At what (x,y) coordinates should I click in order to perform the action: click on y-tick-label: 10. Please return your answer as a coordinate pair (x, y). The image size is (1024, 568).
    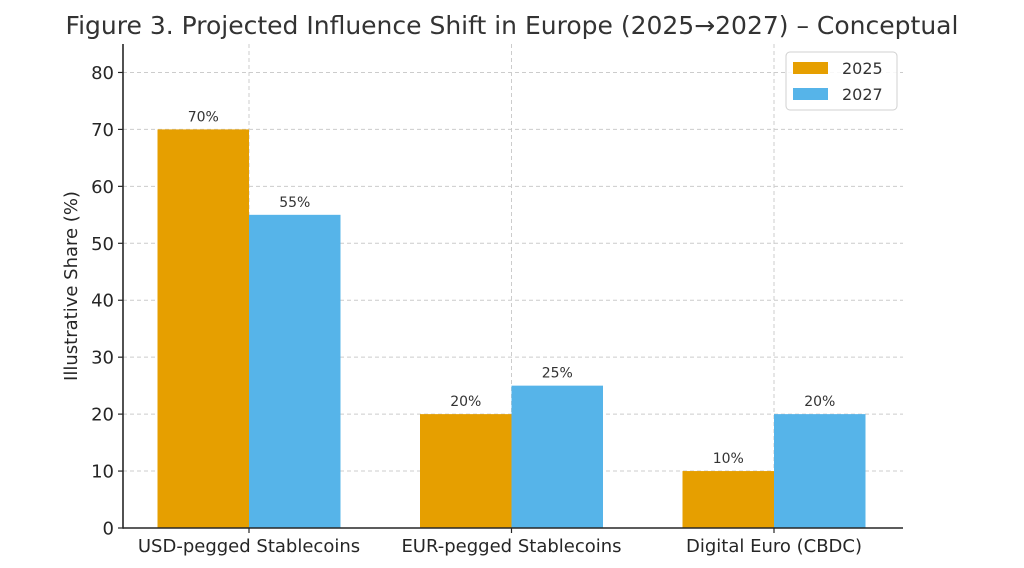
    Looking at the image, I should click on (102, 472).